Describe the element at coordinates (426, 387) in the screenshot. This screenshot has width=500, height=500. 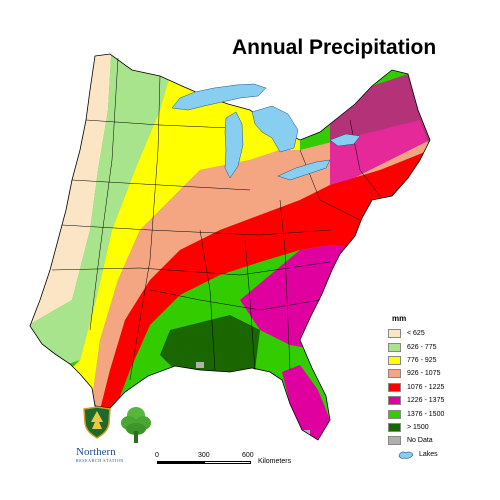
I see `legend-label: 1076 - 1225` at that location.